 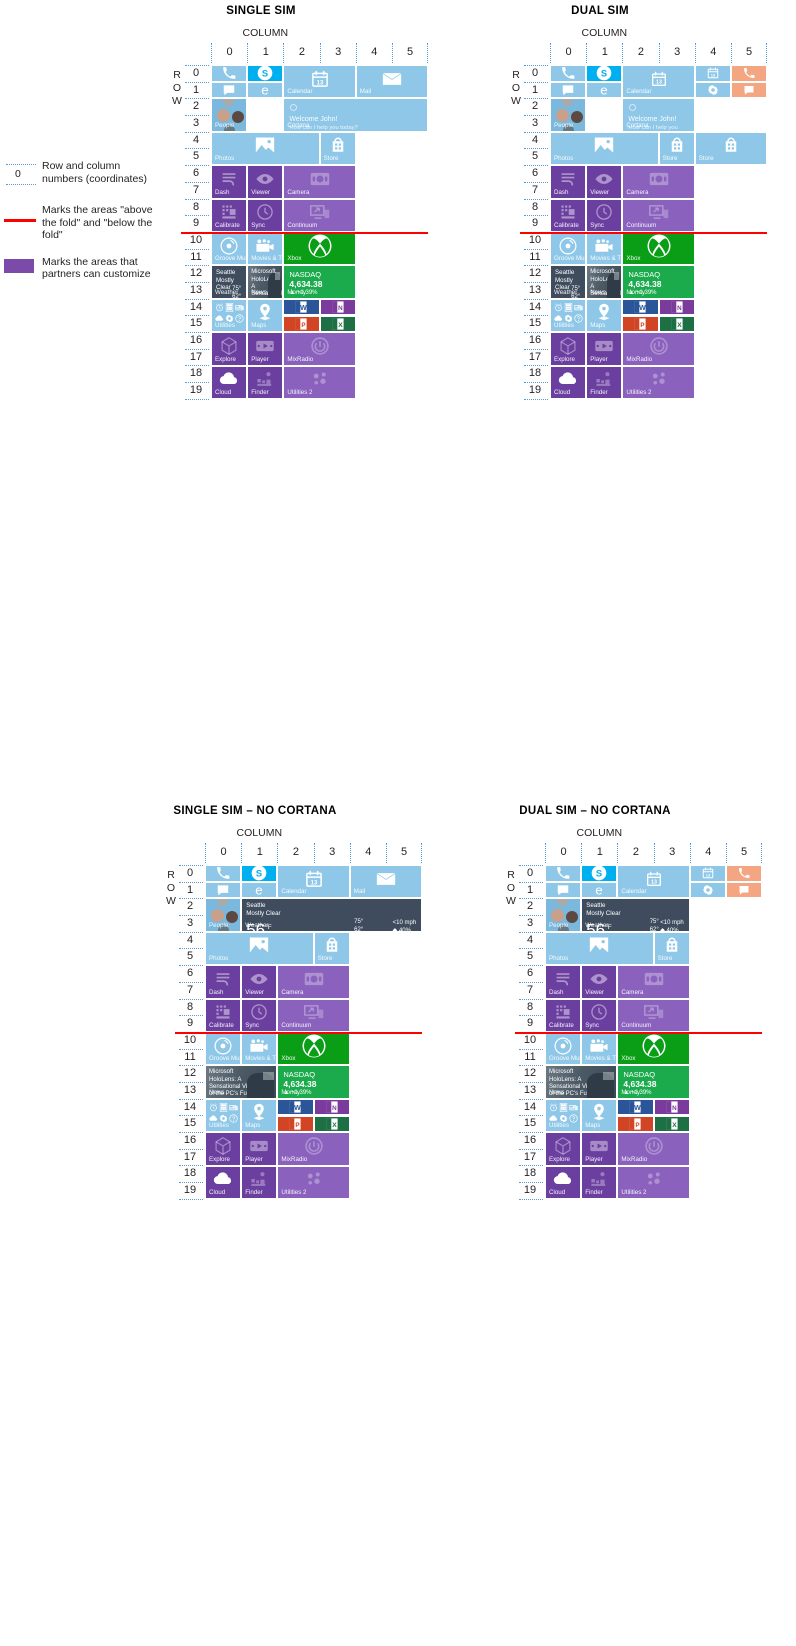 What do you see at coordinates (604, 249) in the screenshot?
I see `tile-movies: Movies & TV` at bounding box center [604, 249].